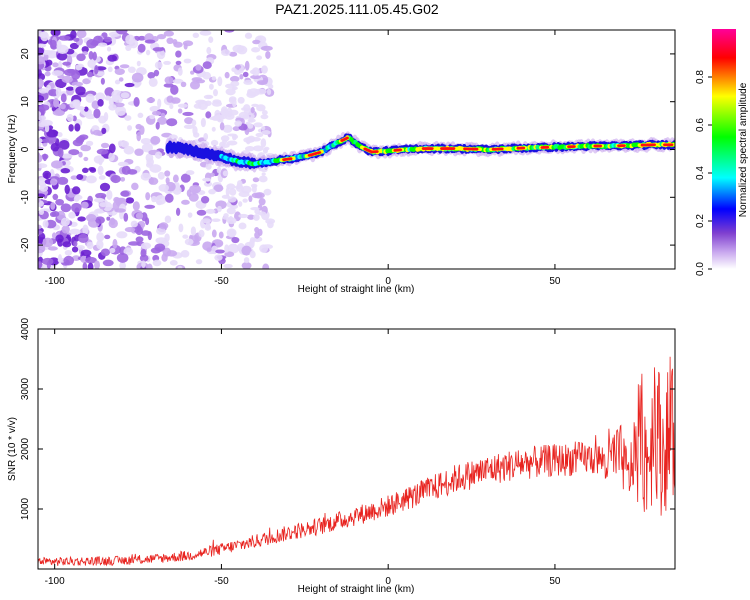 This screenshot has height=600, width=750. What do you see at coordinates (25, 448) in the screenshot?
I see `snr-y-tick-label: 2000` at bounding box center [25, 448].